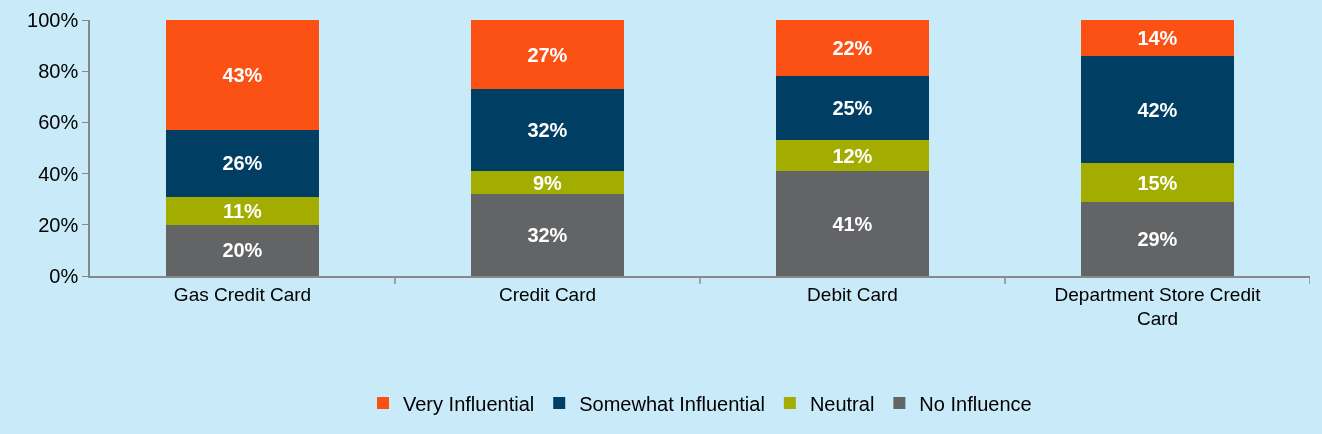 This screenshot has height=434, width=1322. I want to click on y-tick-label: 80%, so click(58, 71).